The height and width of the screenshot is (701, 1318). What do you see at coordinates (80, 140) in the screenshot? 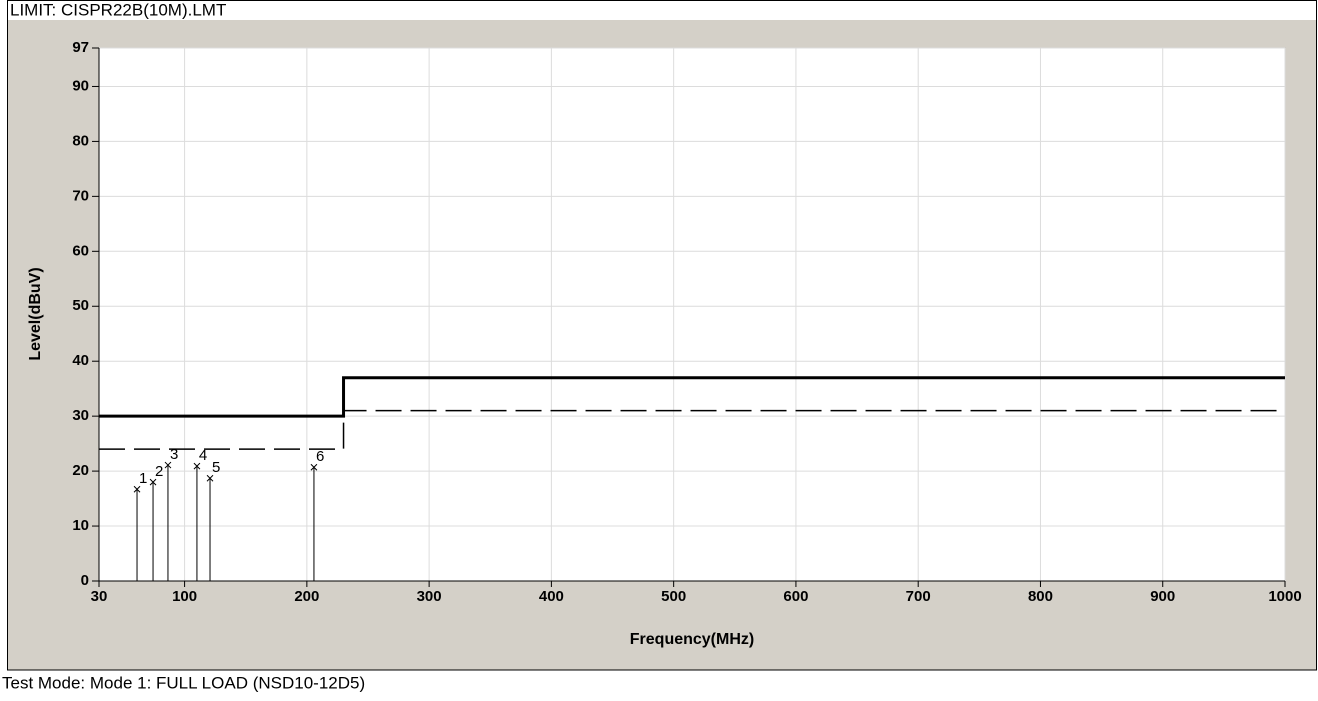
I see `y-tick-label: 80` at bounding box center [80, 140].